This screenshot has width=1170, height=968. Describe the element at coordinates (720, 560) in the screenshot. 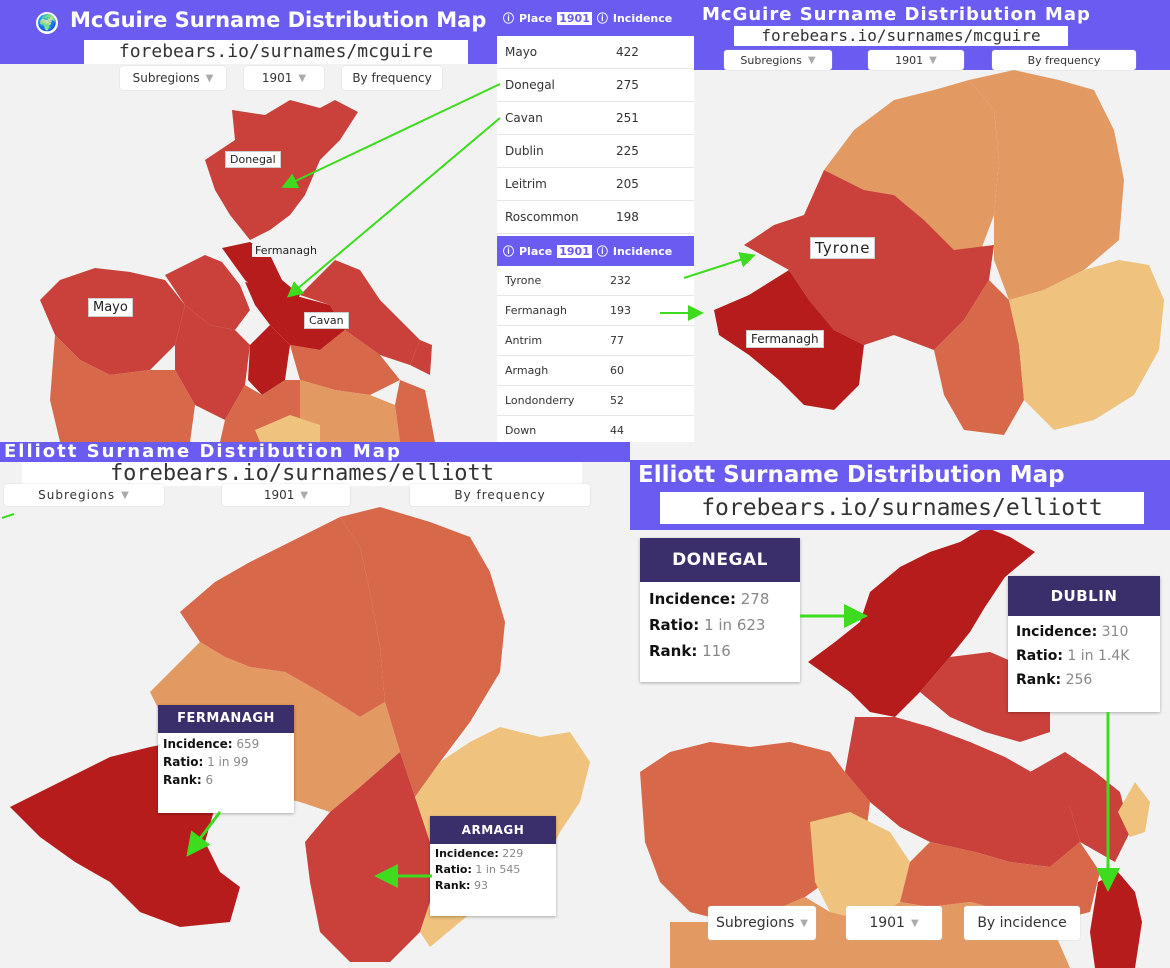

I see `info-card-title: DONEGAL` at that location.